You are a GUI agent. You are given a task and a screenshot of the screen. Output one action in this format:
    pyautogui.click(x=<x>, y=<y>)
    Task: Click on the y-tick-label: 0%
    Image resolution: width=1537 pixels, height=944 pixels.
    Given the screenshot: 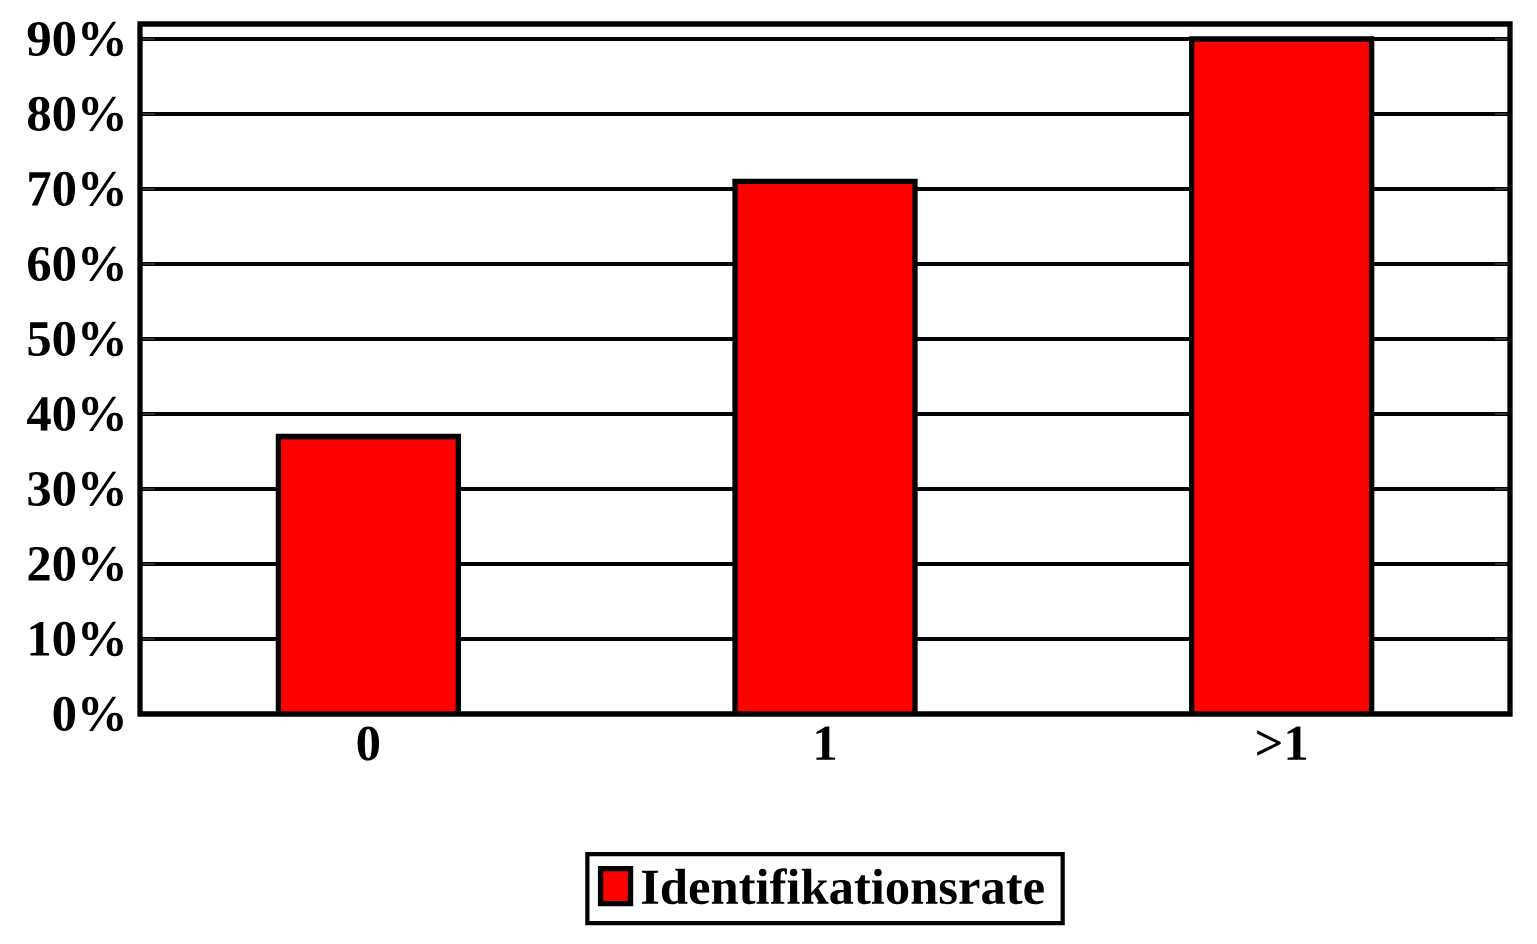 What is the action you would take?
    pyautogui.click(x=88, y=714)
    